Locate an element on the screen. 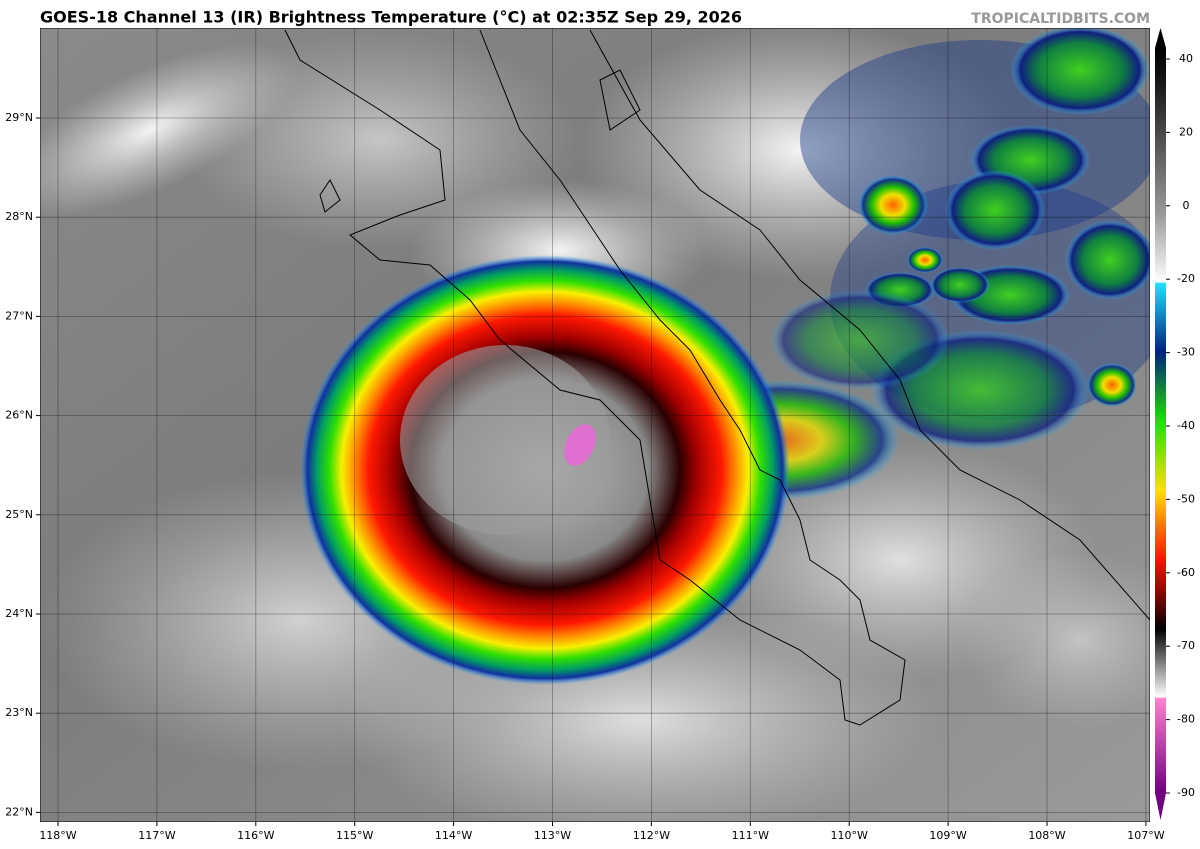 This screenshot has width=1200, height=849. colorbar-label: -90 is located at coordinates (1186, 792).